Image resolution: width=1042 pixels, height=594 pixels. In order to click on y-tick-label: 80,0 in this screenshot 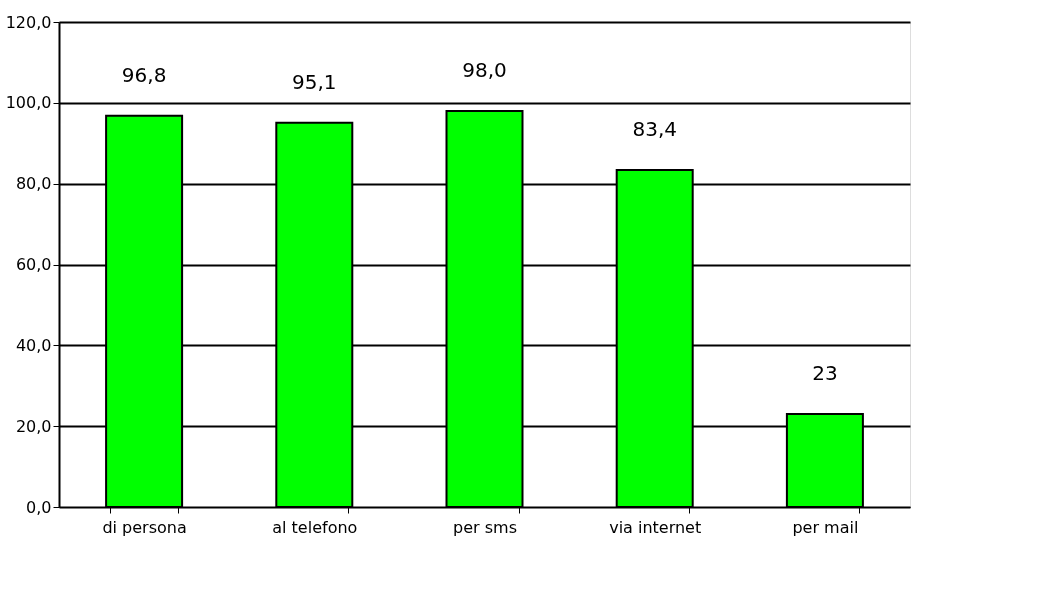, I will do `click(33, 184)`.